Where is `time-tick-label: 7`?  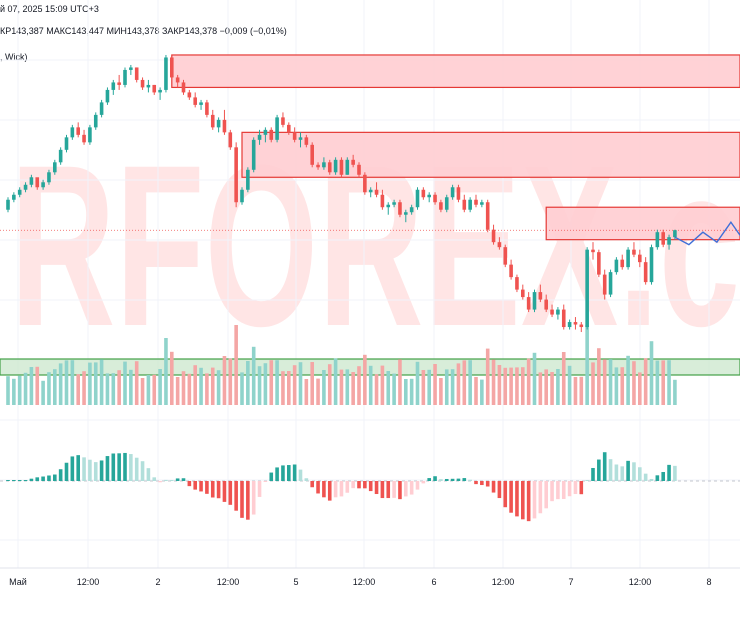
time-tick-label: 7 is located at coordinates (570, 582).